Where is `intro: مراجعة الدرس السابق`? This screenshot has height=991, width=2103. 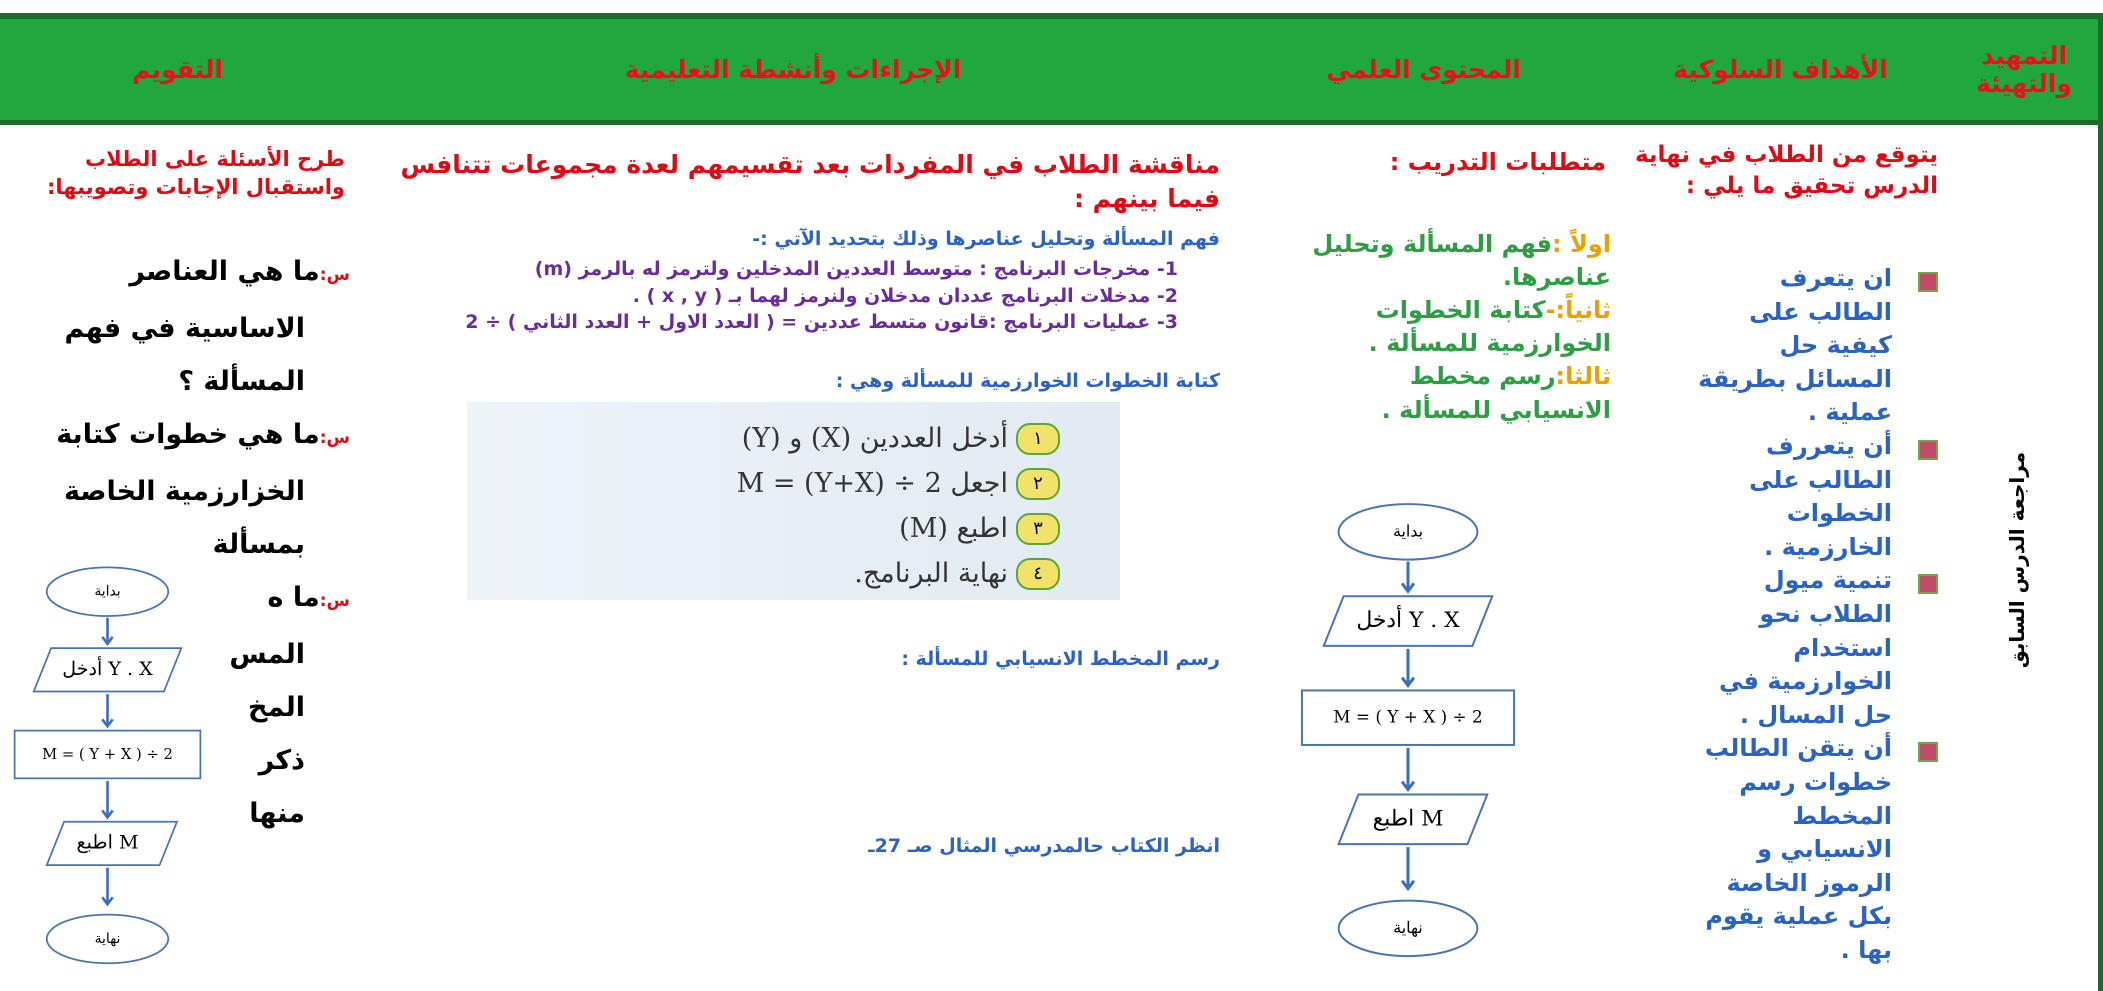 intro: مراجعة الدرس السابق is located at coordinates (2017, 560).